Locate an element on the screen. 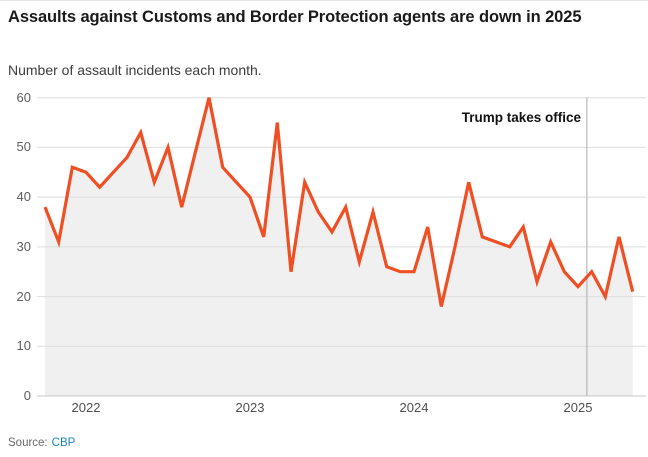 Image resolution: width=648 pixels, height=457 pixels. source-label: Source: is located at coordinates (28, 443).